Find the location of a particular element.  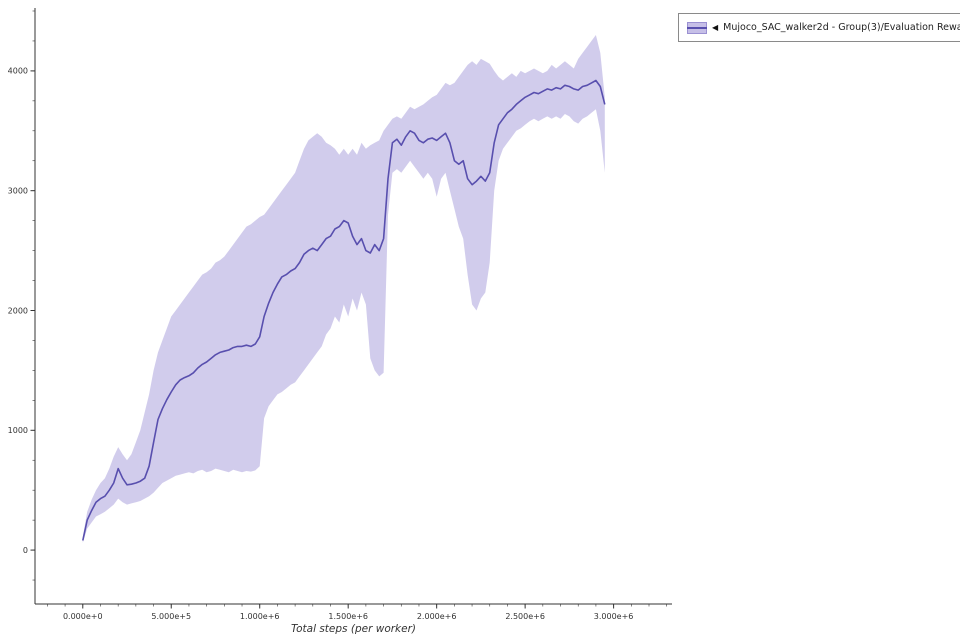

x-tick-label: 1.000e+6 is located at coordinates (260, 616).